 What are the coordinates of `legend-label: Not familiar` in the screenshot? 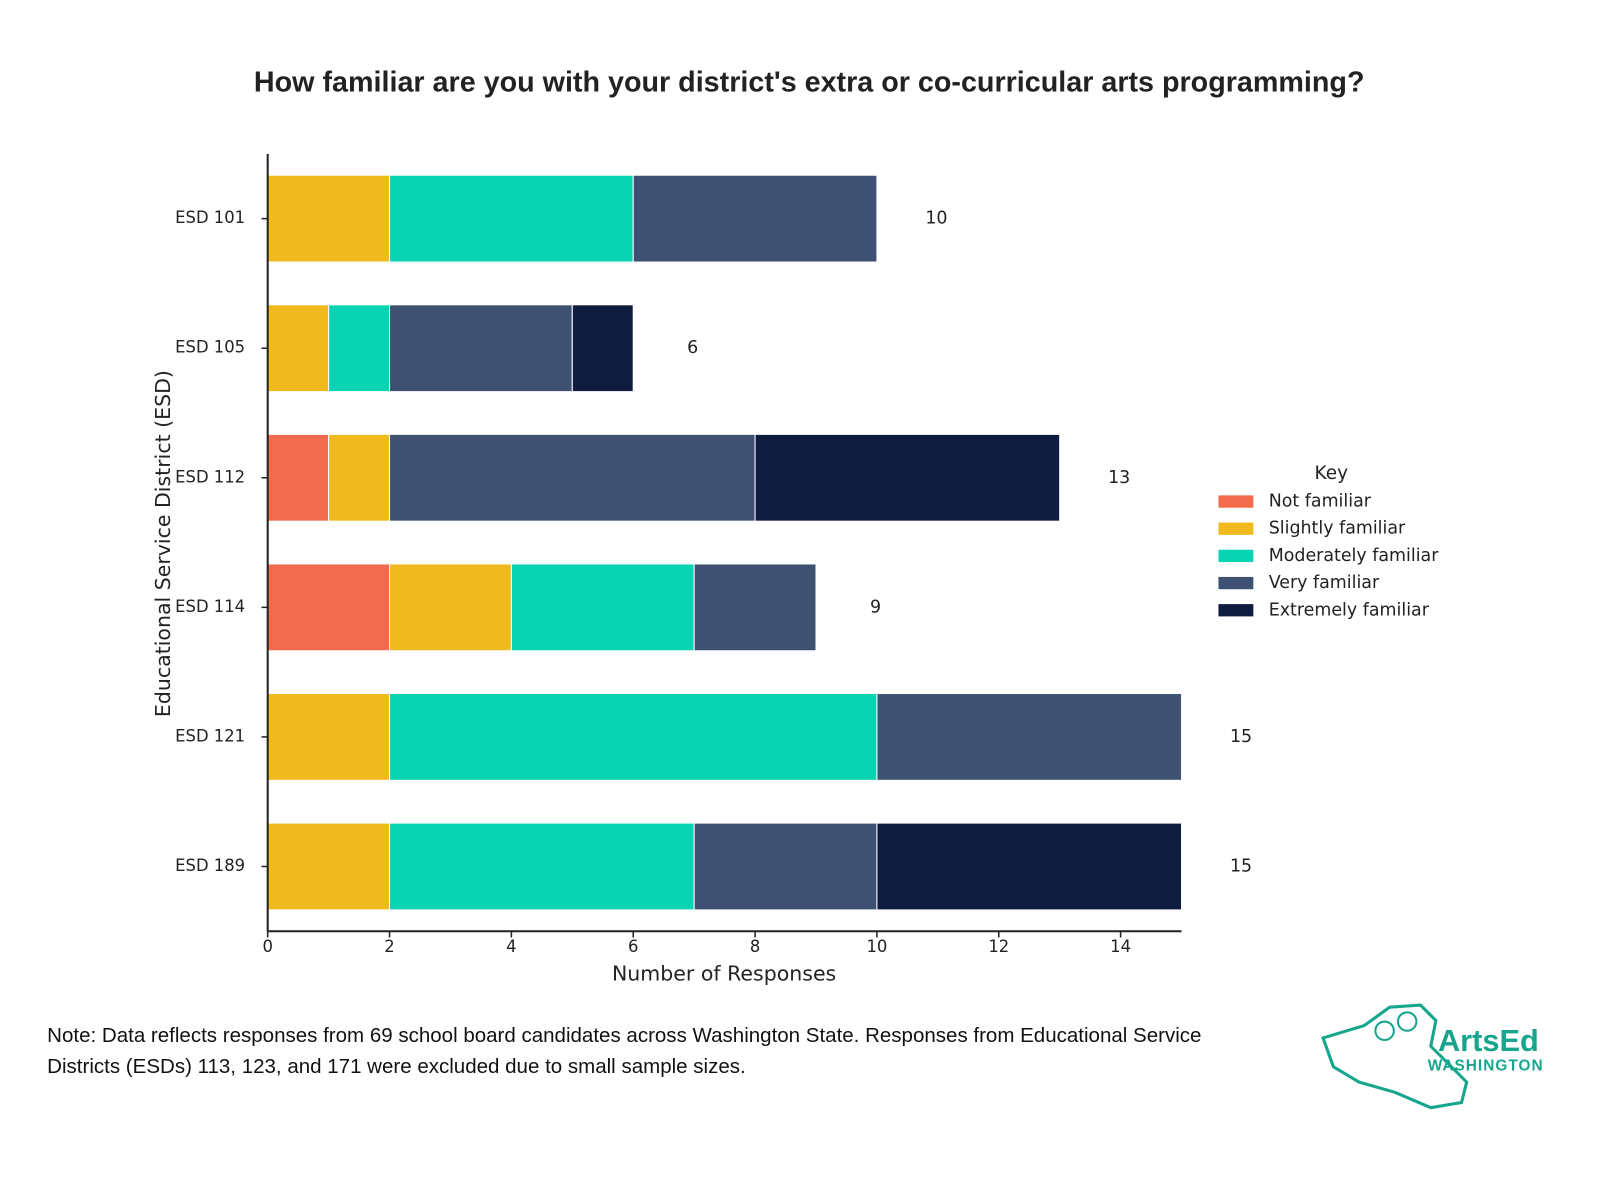 It's located at (1320, 502).